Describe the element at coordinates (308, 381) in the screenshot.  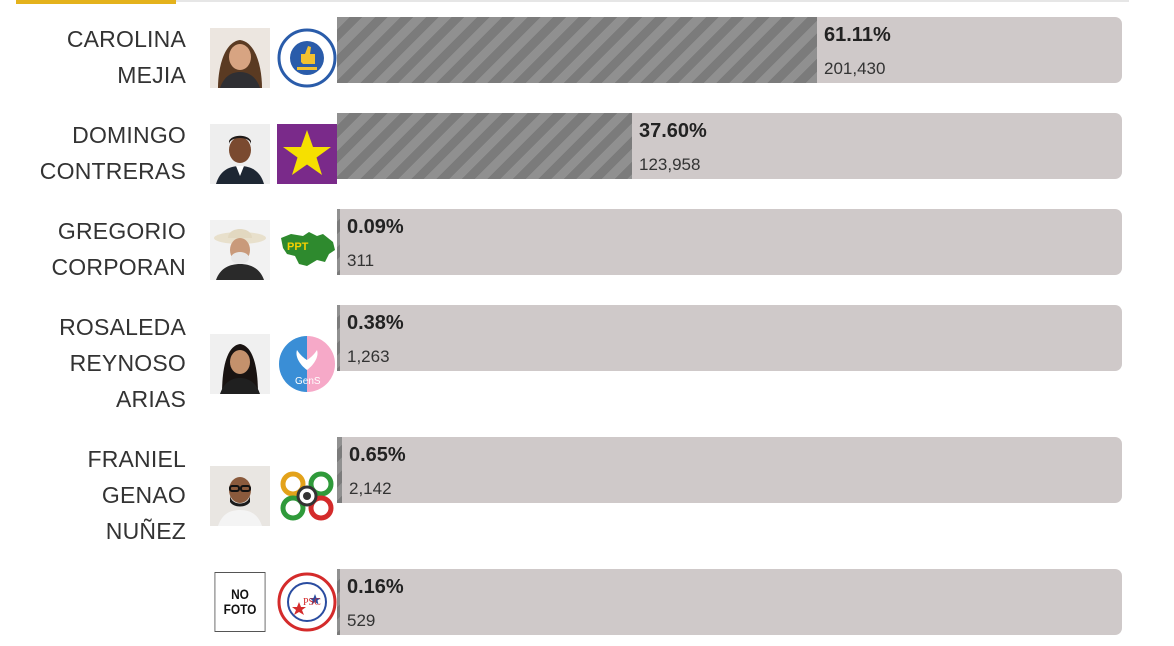
I see `svg-text: GenS` at that location.